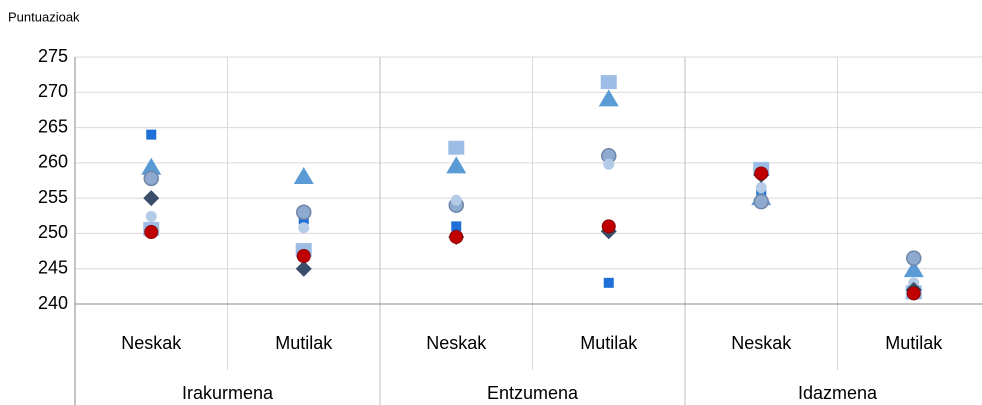 The image size is (982, 405). I want to click on y-tick-label: 240, so click(53, 303).